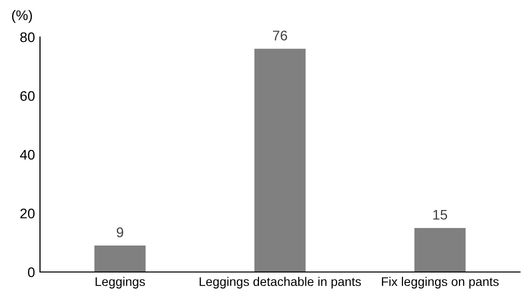  Describe the element at coordinates (280, 35) in the screenshot. I see `data-label: 76` at that location.